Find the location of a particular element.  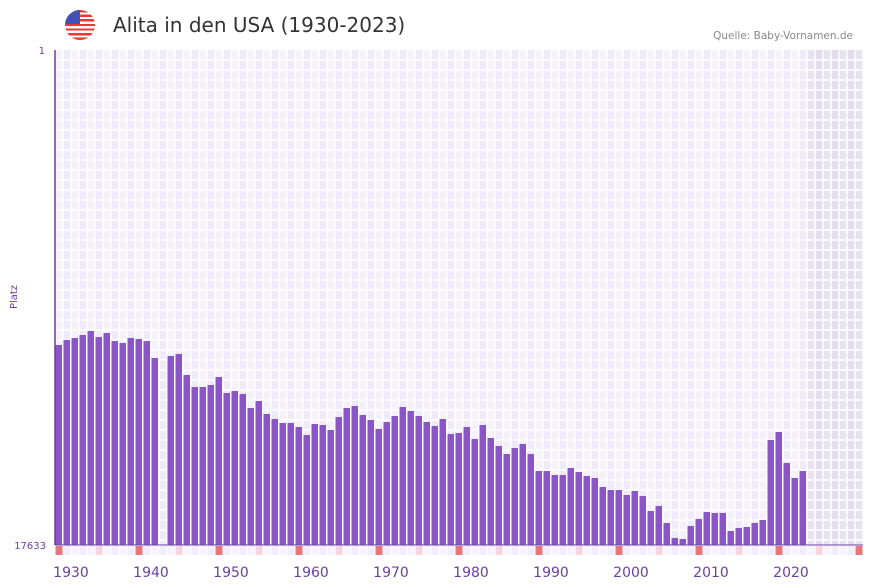

bar-1938 is located at coordinates (123, 443).